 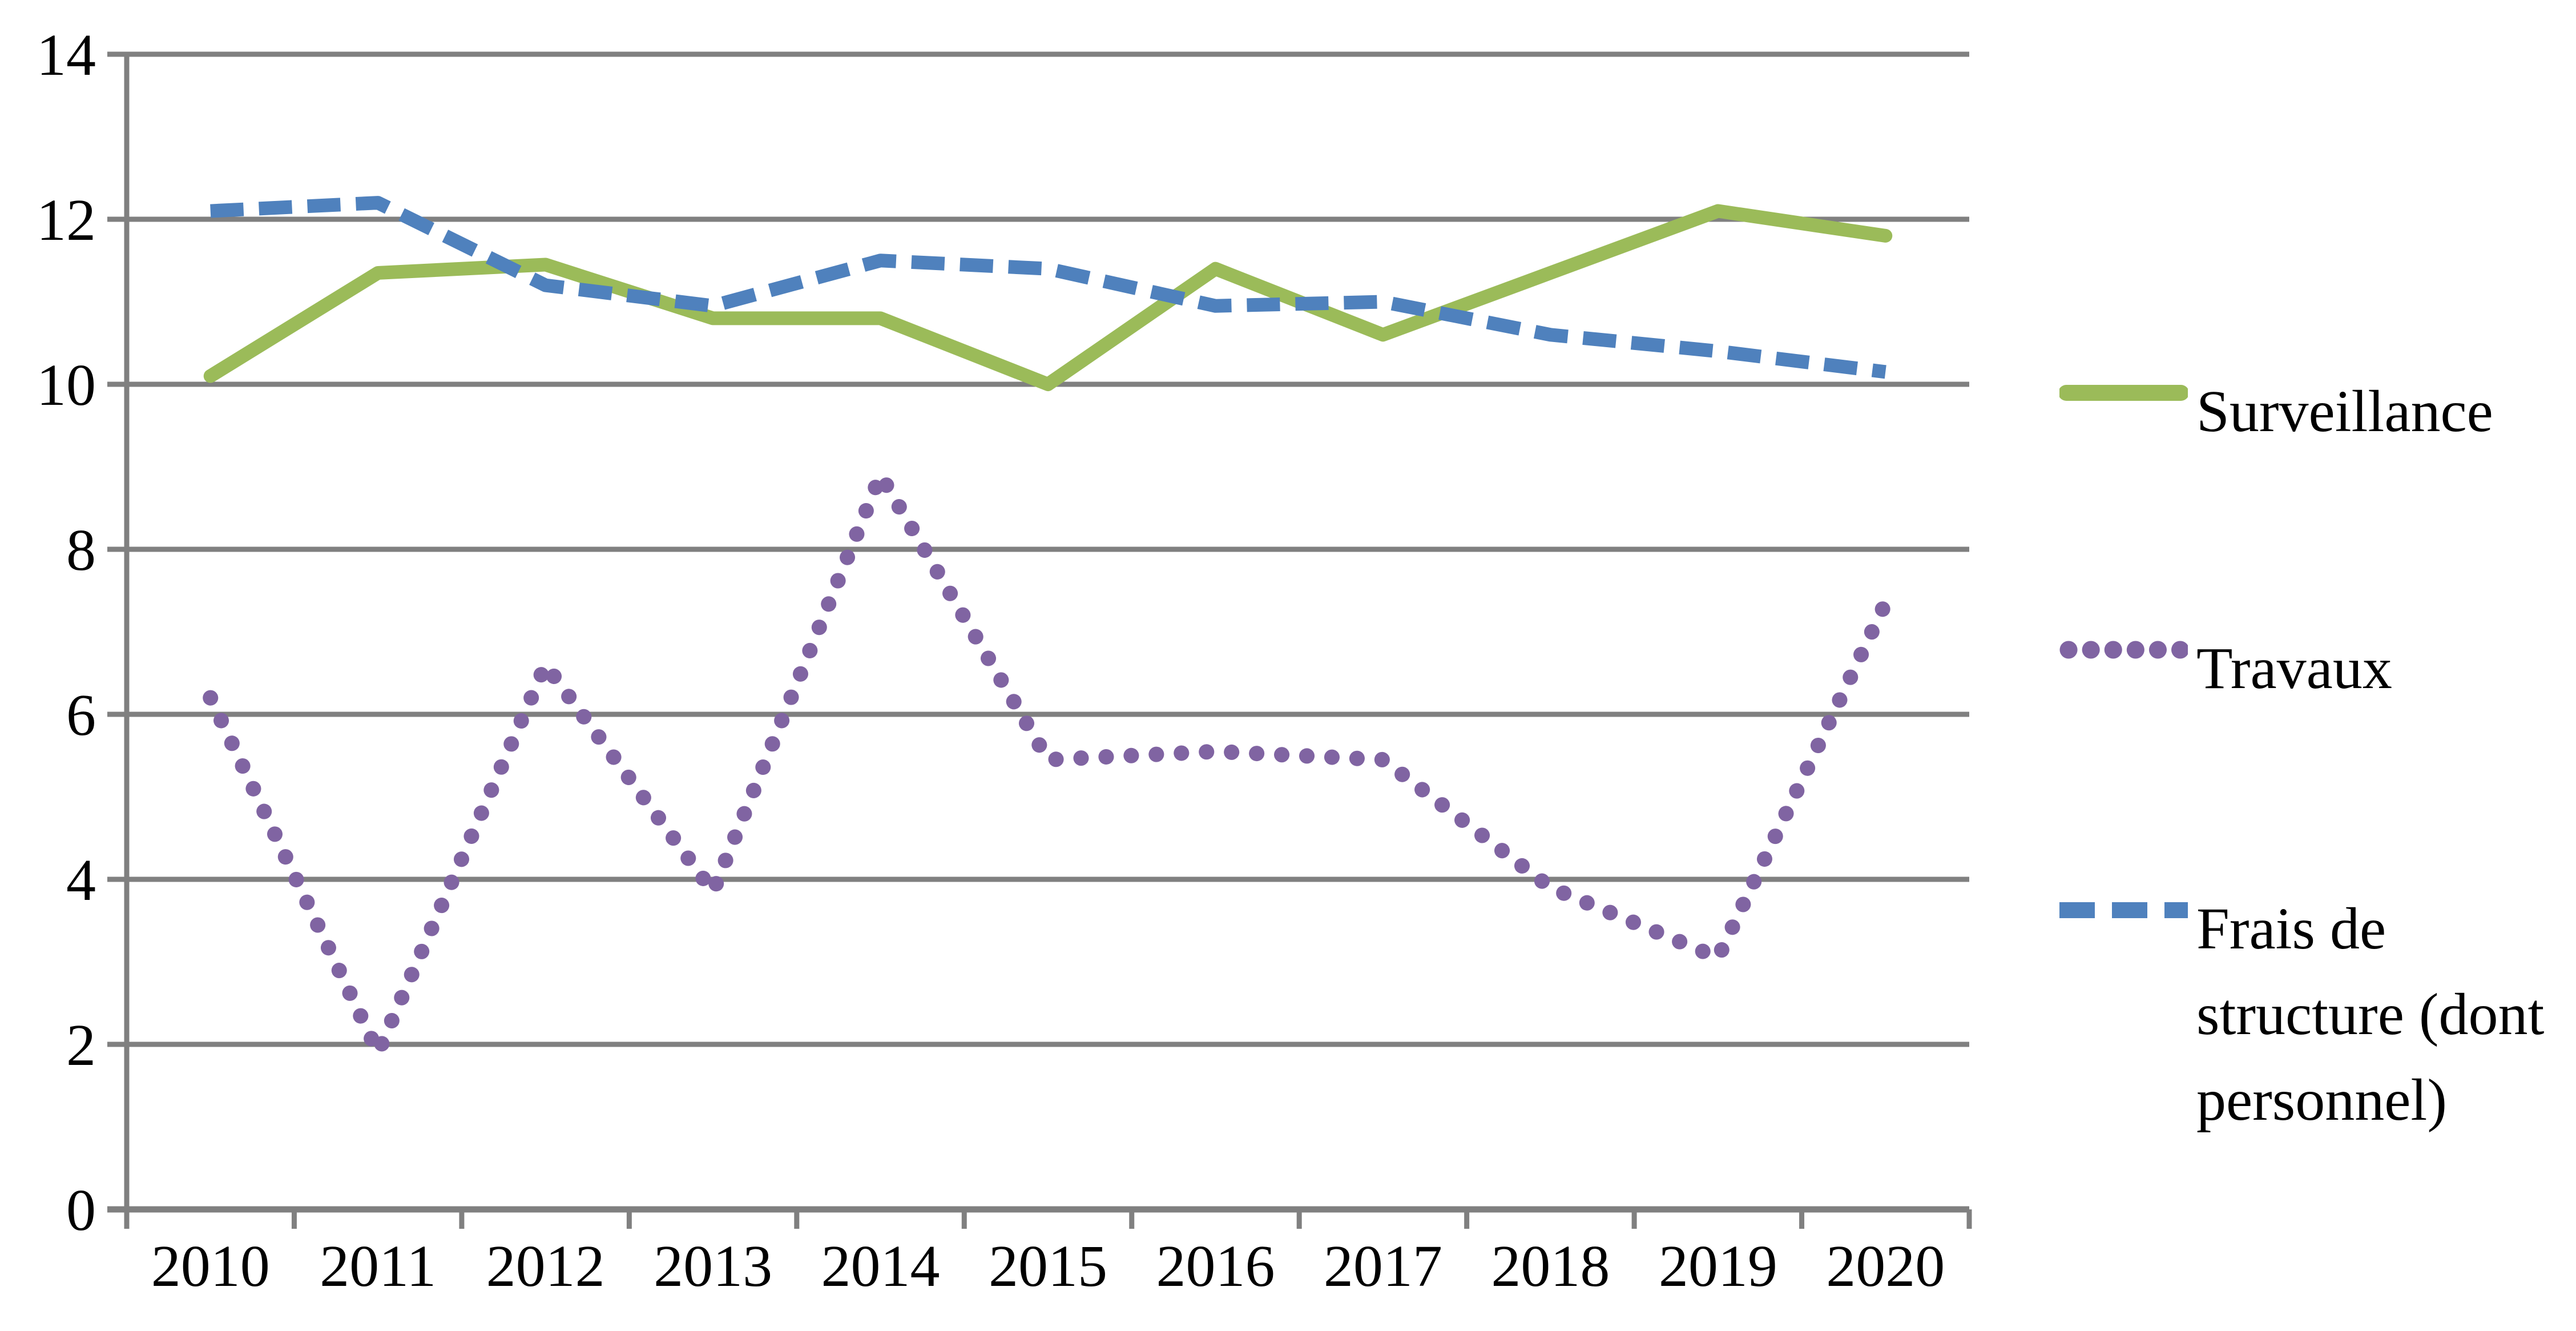 I want to click on y-axis-tick-label: 4, so click(x=81, y=880).